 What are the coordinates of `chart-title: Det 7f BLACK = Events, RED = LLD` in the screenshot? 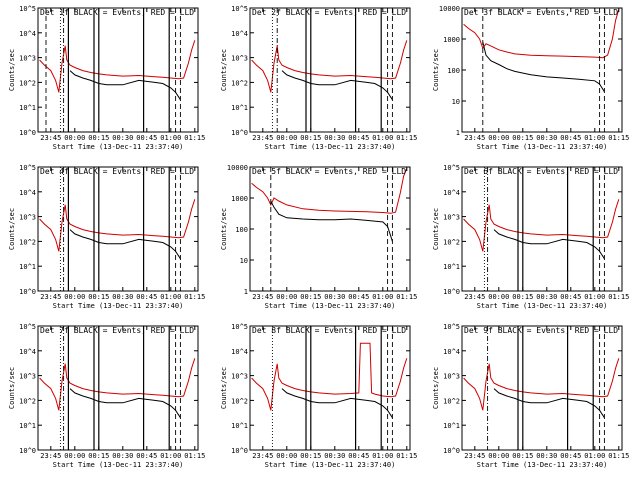 It's located at (117, 330).